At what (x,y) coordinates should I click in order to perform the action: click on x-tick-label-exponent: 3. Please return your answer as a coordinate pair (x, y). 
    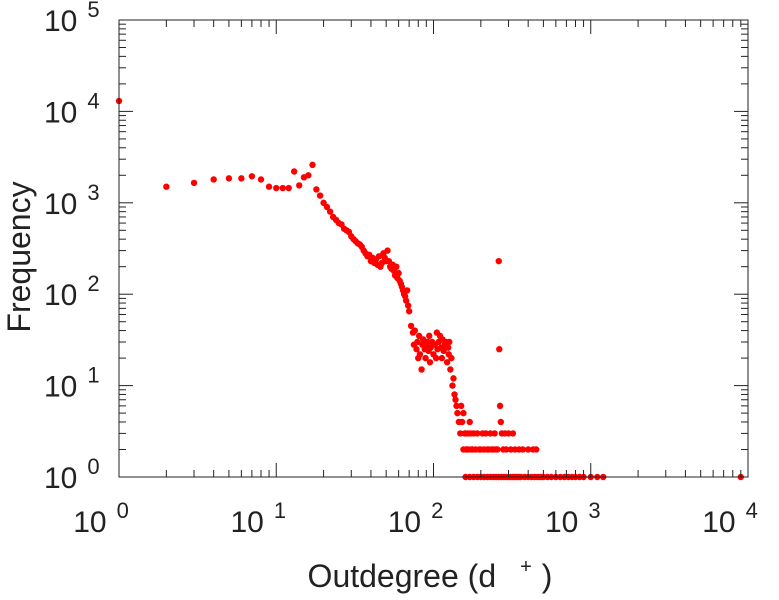
    Looking at the image, I should click on (594, 510).